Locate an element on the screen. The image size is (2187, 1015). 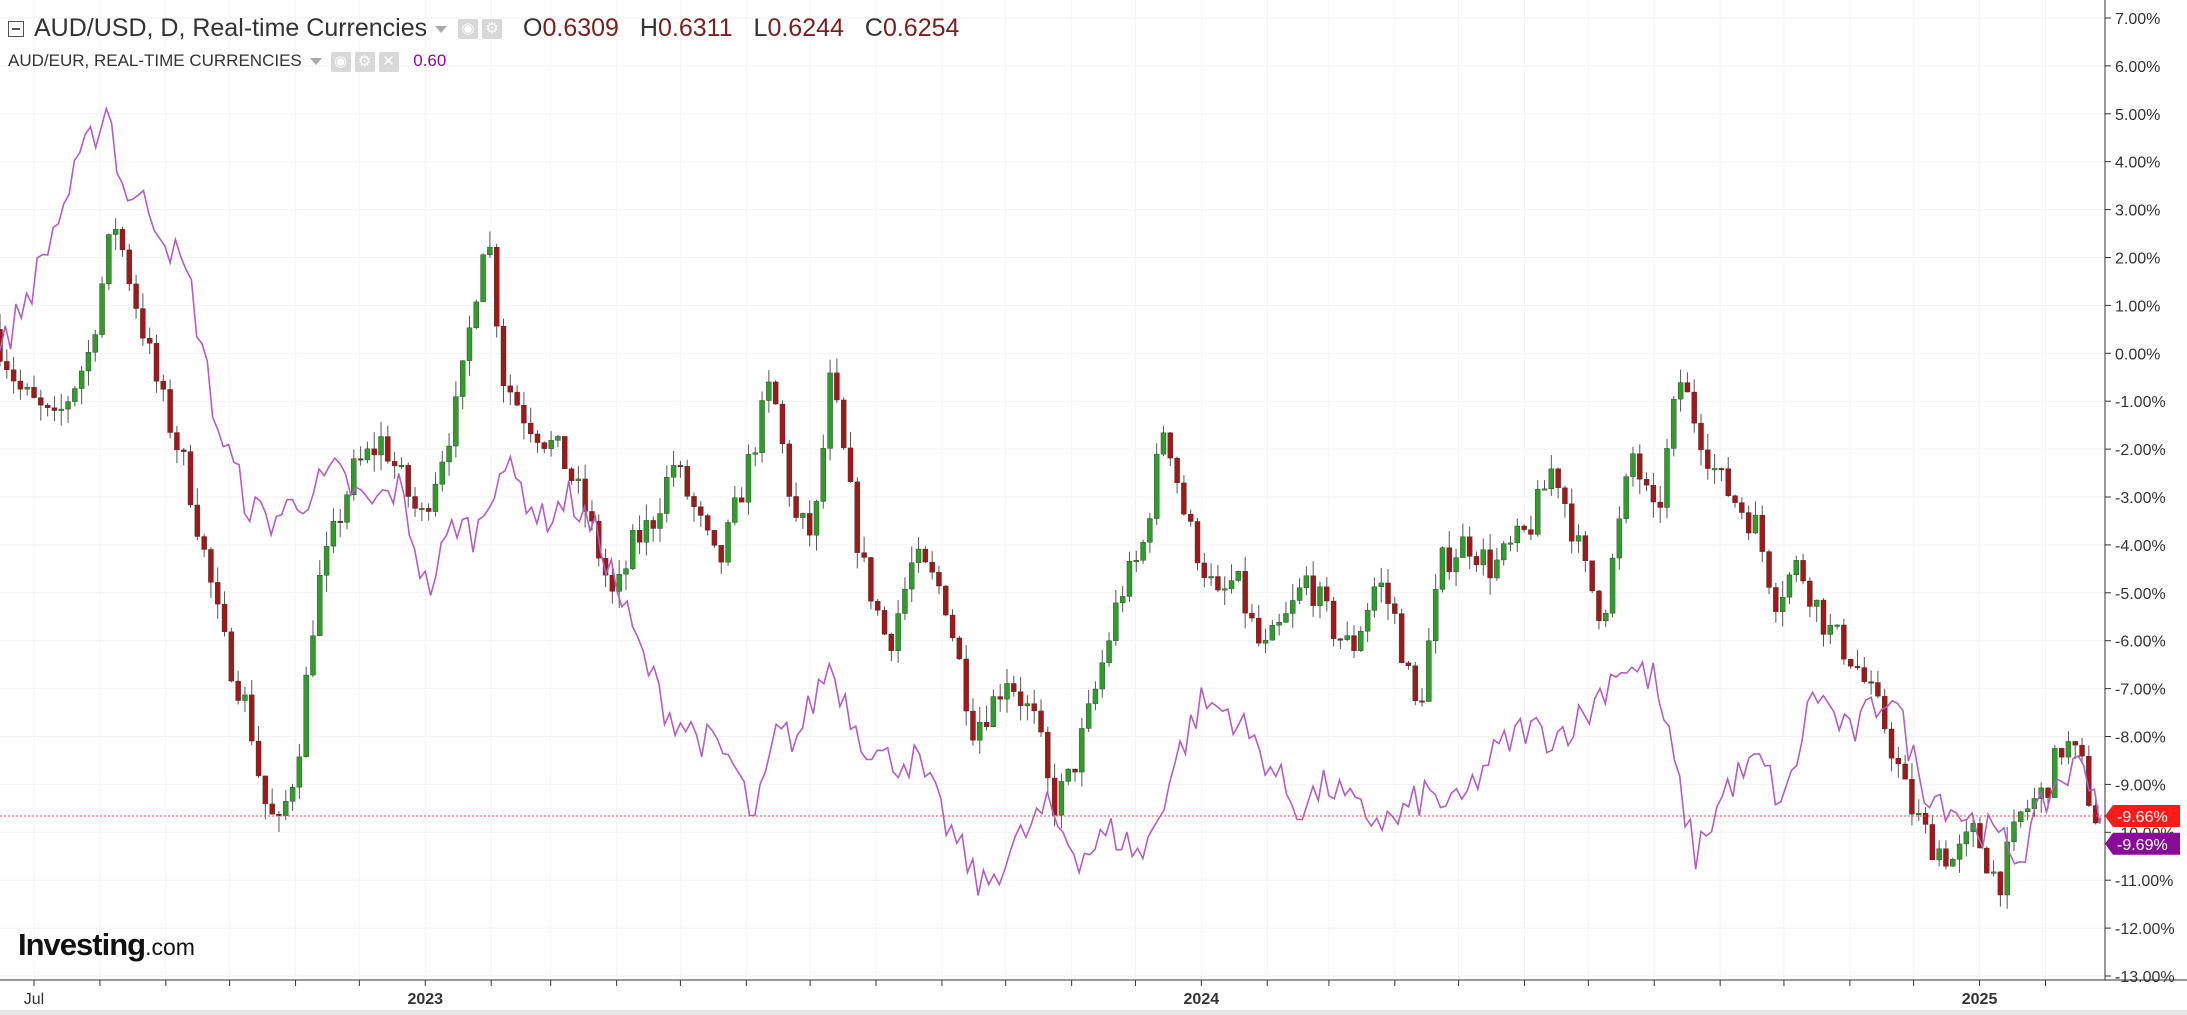
settings-icon: ⚙ is located at coordinates (492, 29).